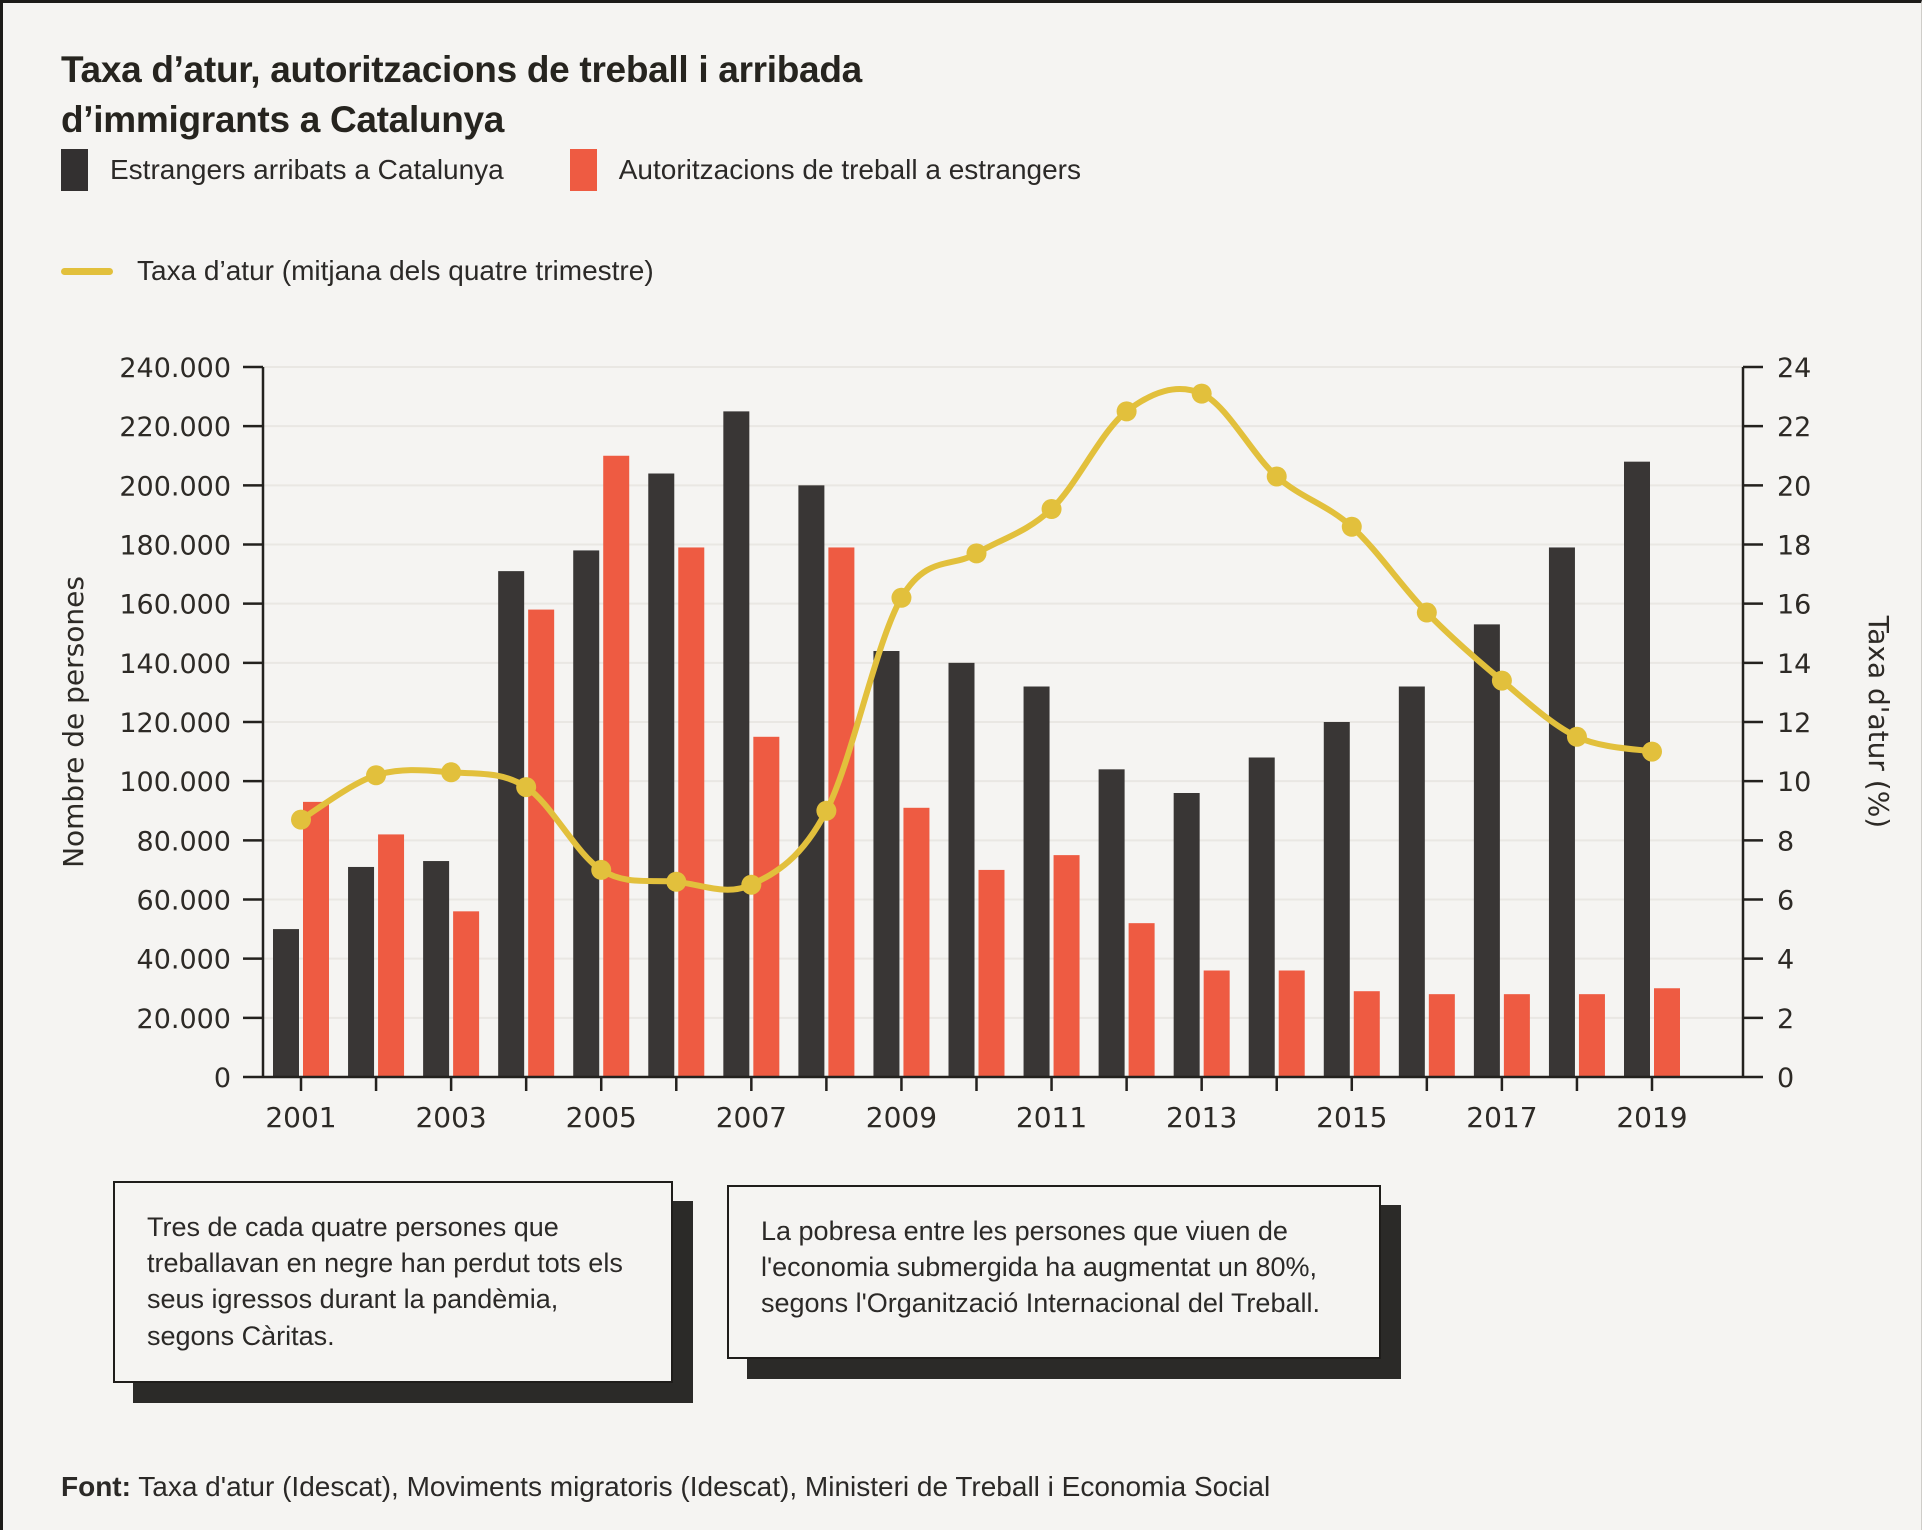  Describe the element at coordinates (175, 368) in the screenshot. I see `left-axis-tick-label: 240.000` at that location.